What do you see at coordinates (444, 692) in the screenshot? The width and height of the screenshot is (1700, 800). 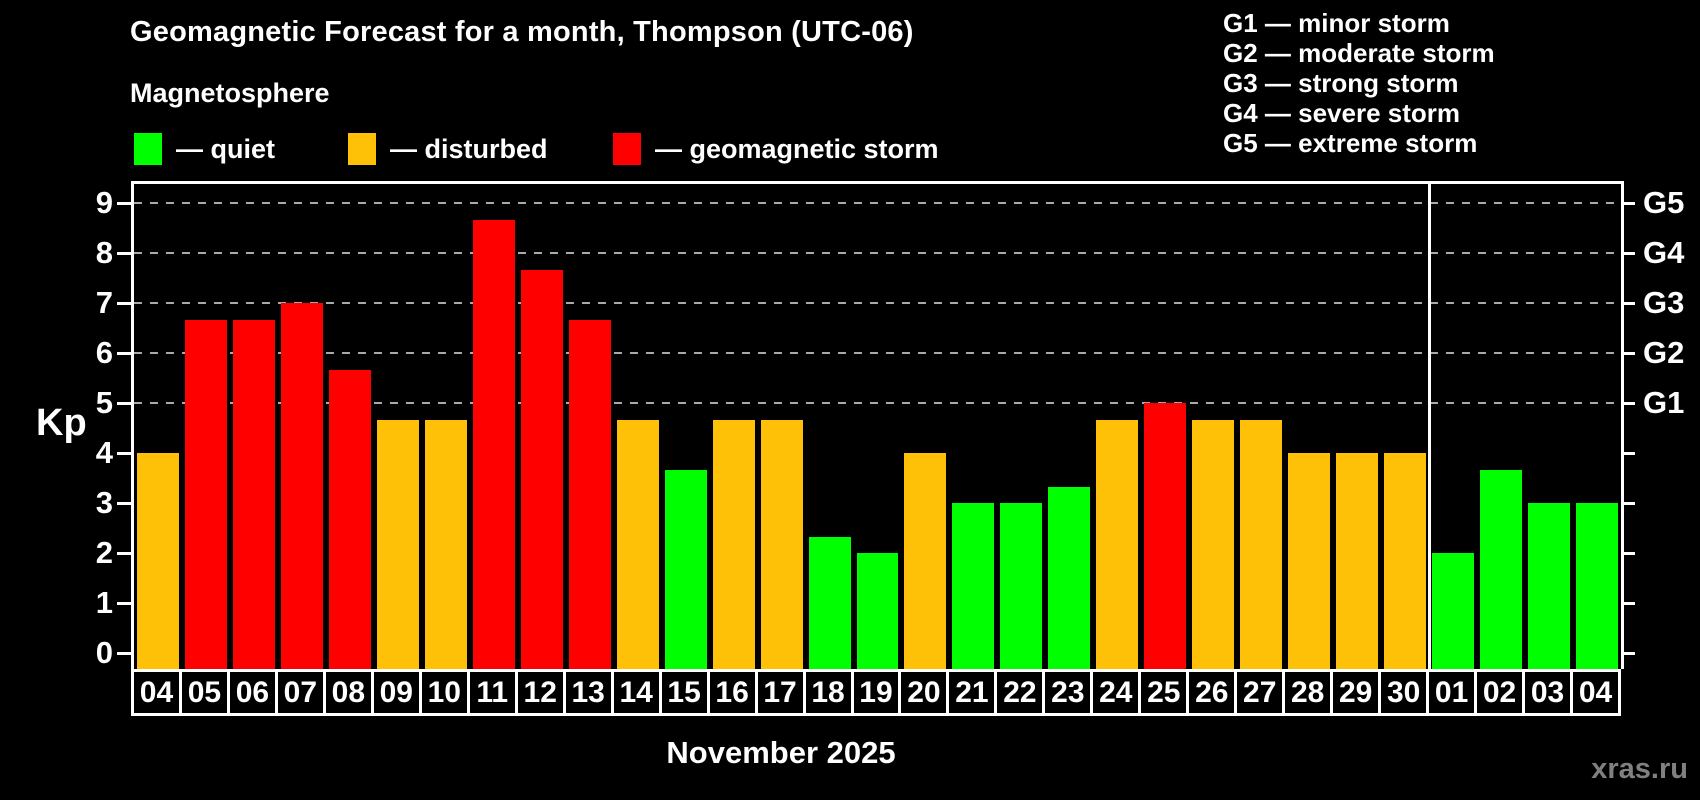 I see `day-label-10: 10` at bounding box center [444, 692].